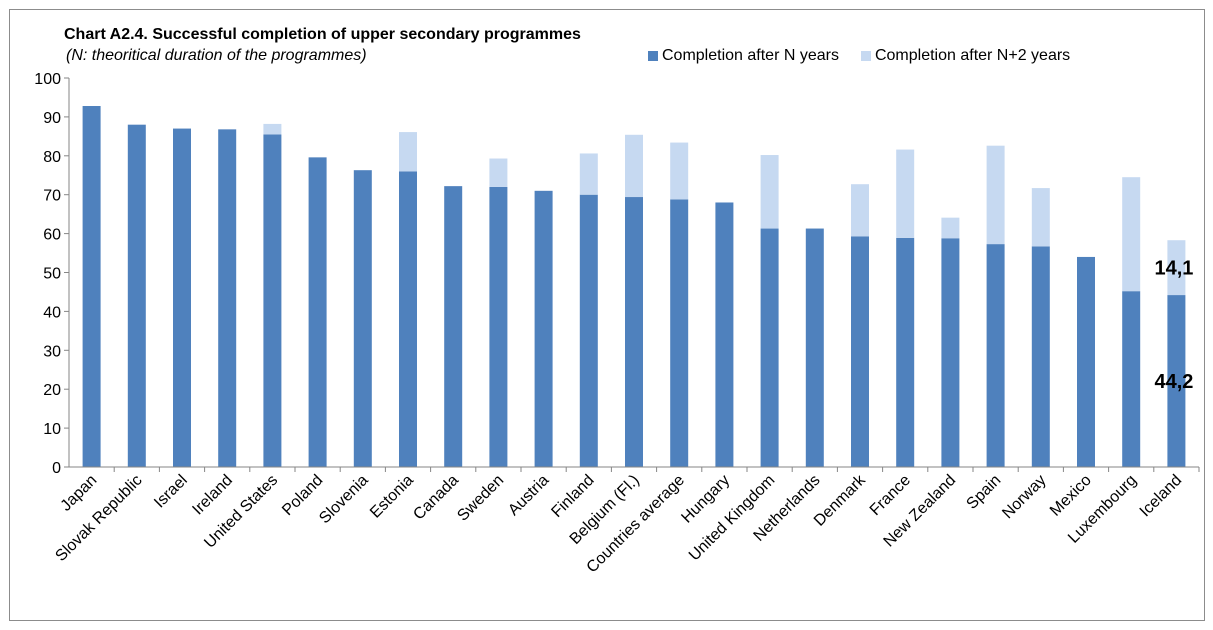 The height and width of the screenshot is (630, 1213). Describe the element at coordinates (52, 157) in the screenshot. I see `y-tick-label: 80` at that location.